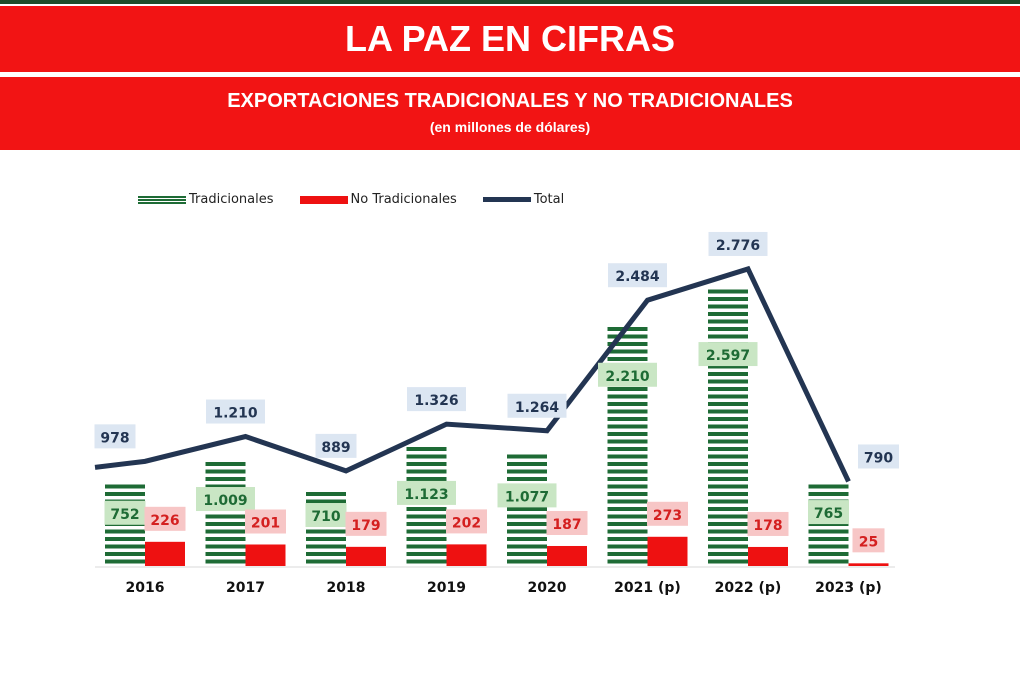 Image resolution: width=1020 pixels, height=680 pixels. Describe the element at coordinates (510, 127) in the screenshot. I see `chart-subtitle: (en millones de dólares)` at that location.